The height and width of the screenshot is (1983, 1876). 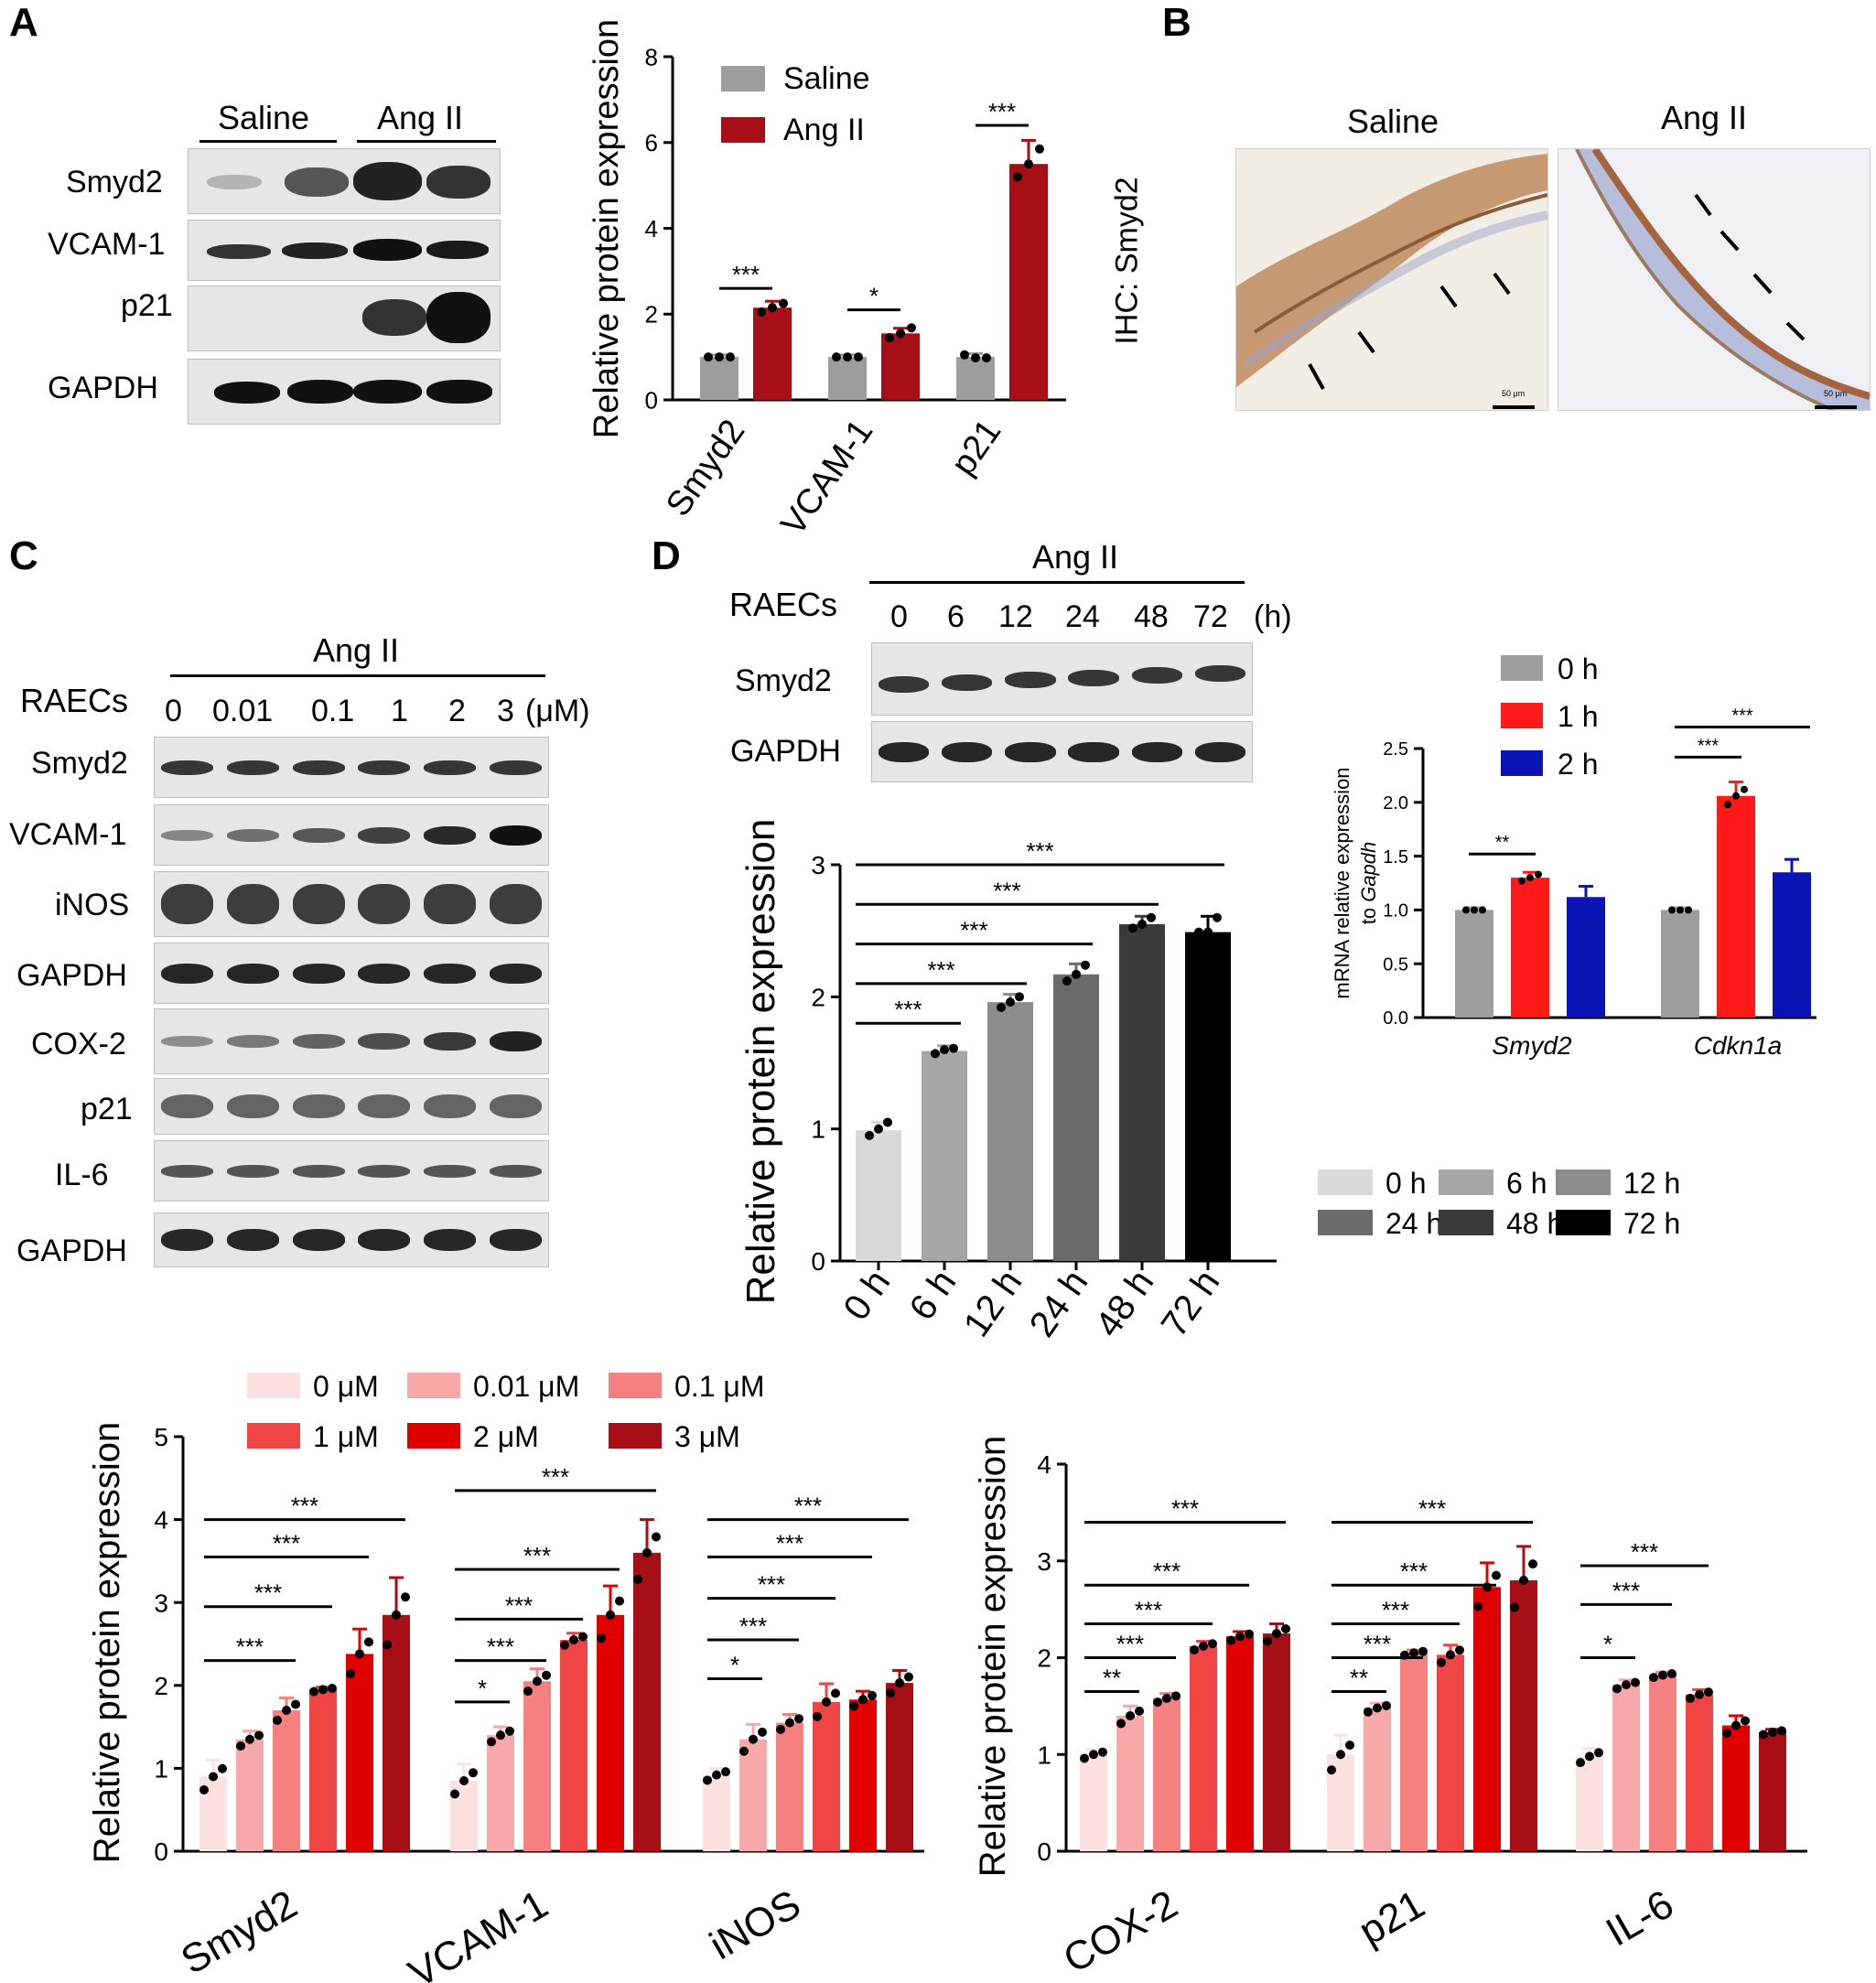 I want to click on scalebar-label-angii: 50 μm, so click(x=1836, y=393).